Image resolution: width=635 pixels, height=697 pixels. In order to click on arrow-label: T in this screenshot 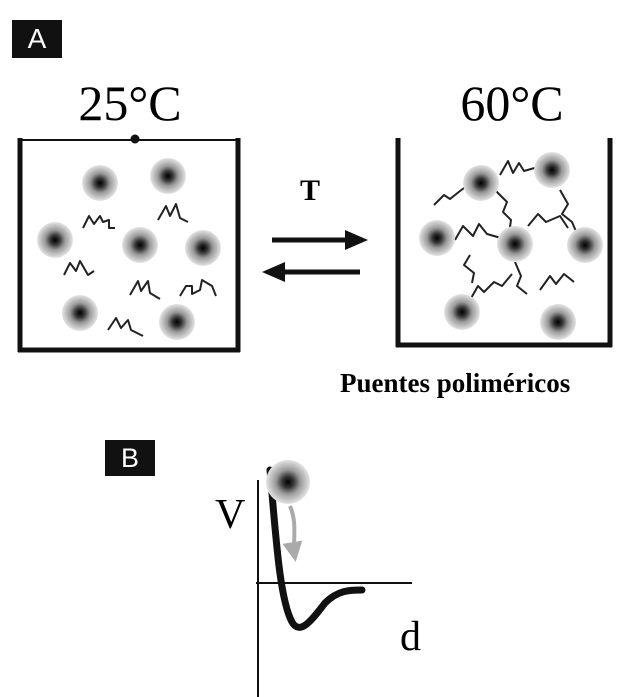, I will do `click(310, 190)`.